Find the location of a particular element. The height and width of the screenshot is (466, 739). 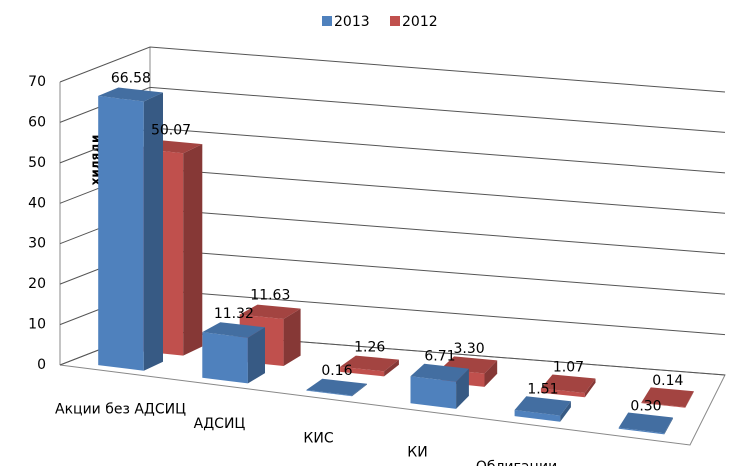

value-label: 1.07 is located at coordinates (568, 368).